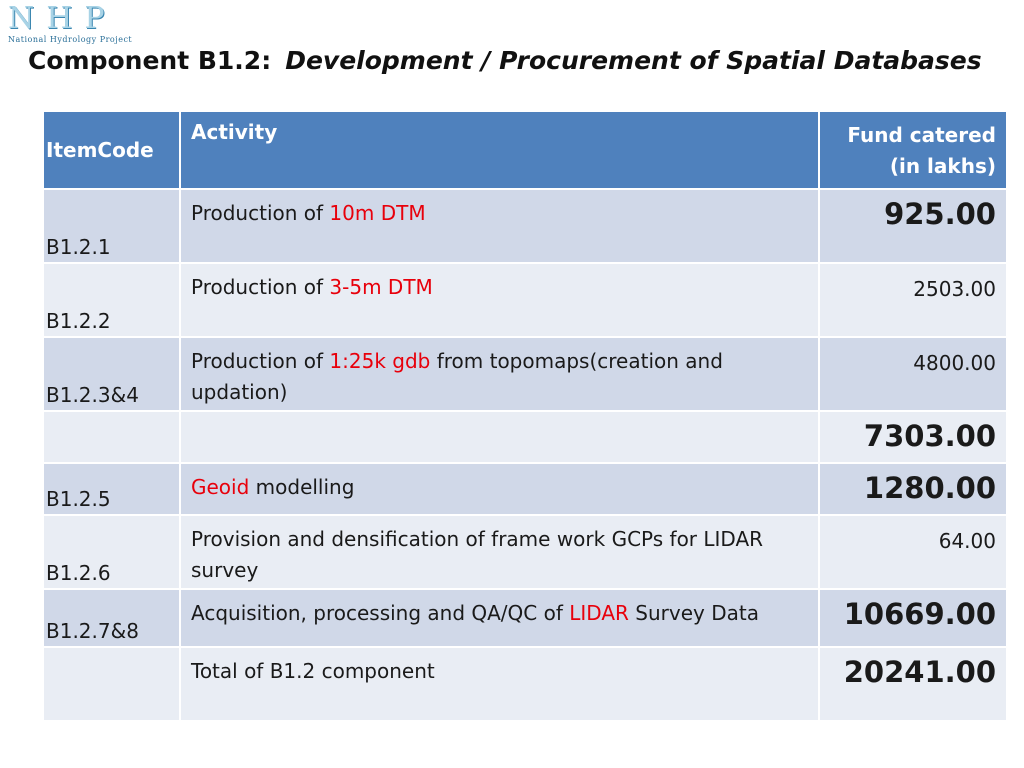 The image size is (1024, 768). I want to click on item-code-cell: B1.2.2, so click(111, 300).